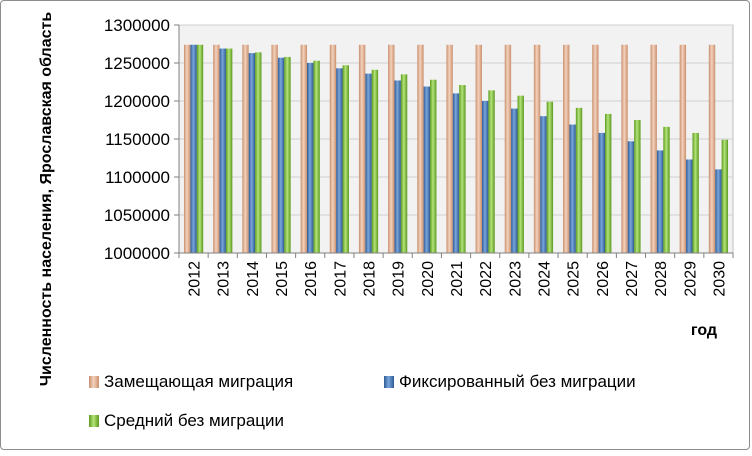 This screenshot has height=456, width=752. I want to click on bar-1-2017, so click(339, 160).